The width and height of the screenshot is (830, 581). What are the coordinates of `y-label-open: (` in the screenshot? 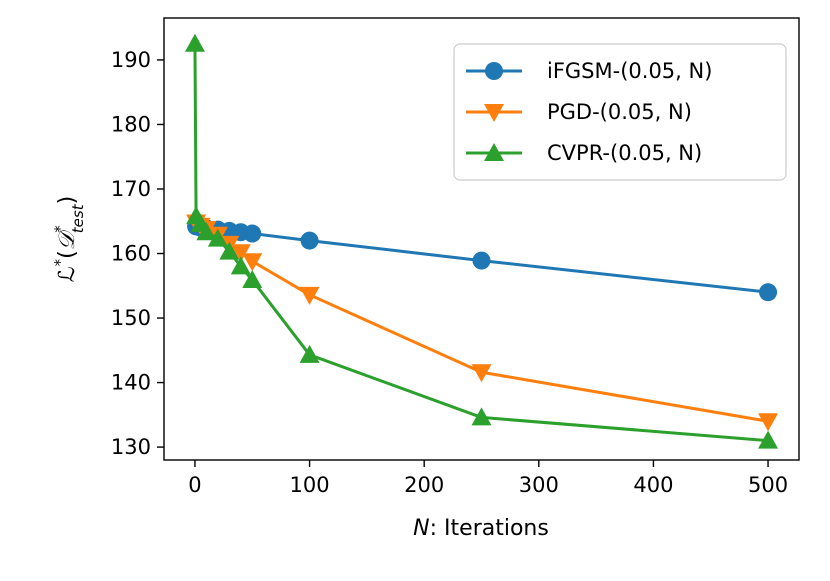 It's located at (67, 254).